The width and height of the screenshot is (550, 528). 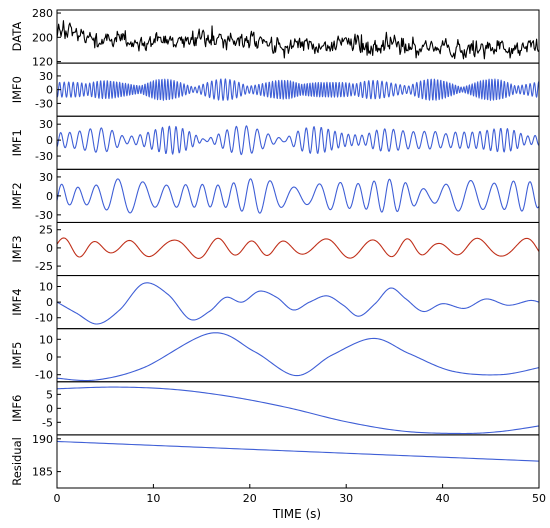 What do you see at coordinates (17, 37) in the screenshot?
I see `panel-label-data: DATA` at bounding box center [17, 37].